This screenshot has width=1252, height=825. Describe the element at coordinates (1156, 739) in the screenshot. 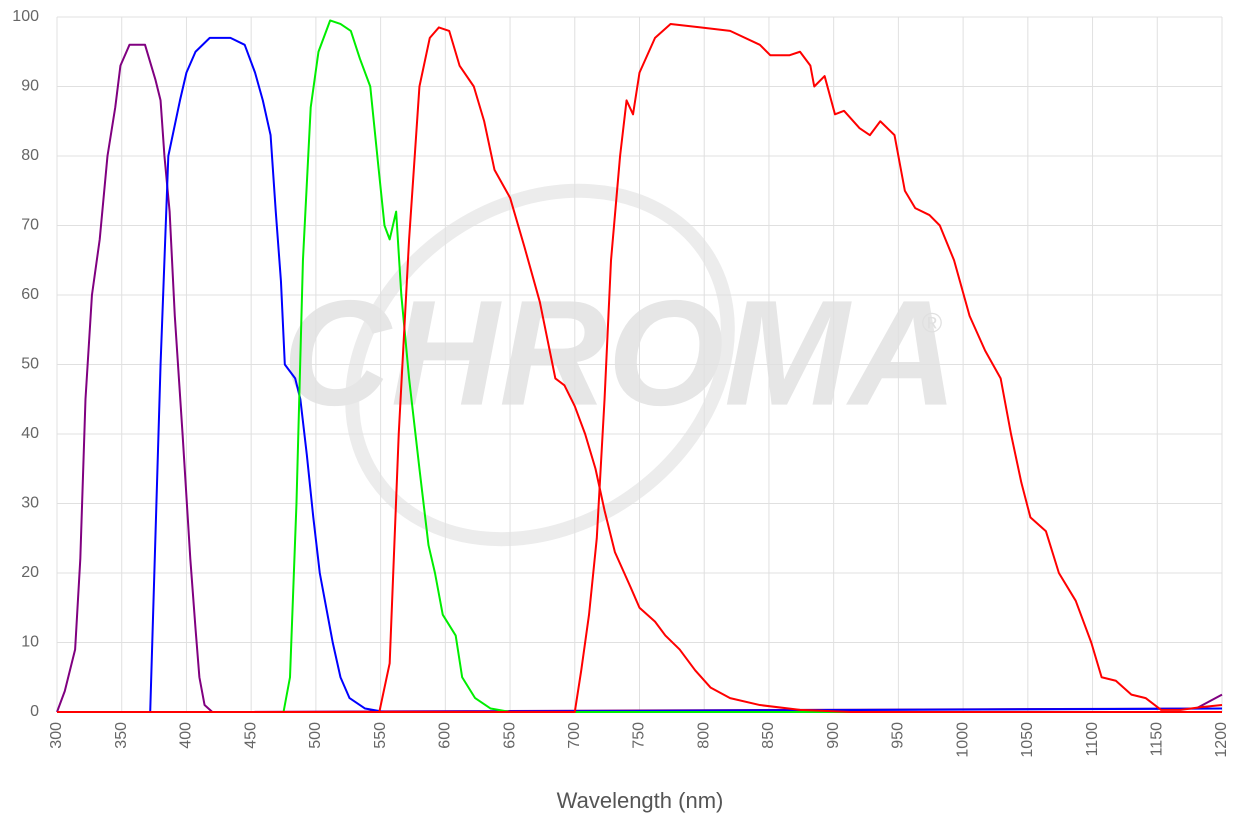

I see `x-tick-label: 1150` at that location.